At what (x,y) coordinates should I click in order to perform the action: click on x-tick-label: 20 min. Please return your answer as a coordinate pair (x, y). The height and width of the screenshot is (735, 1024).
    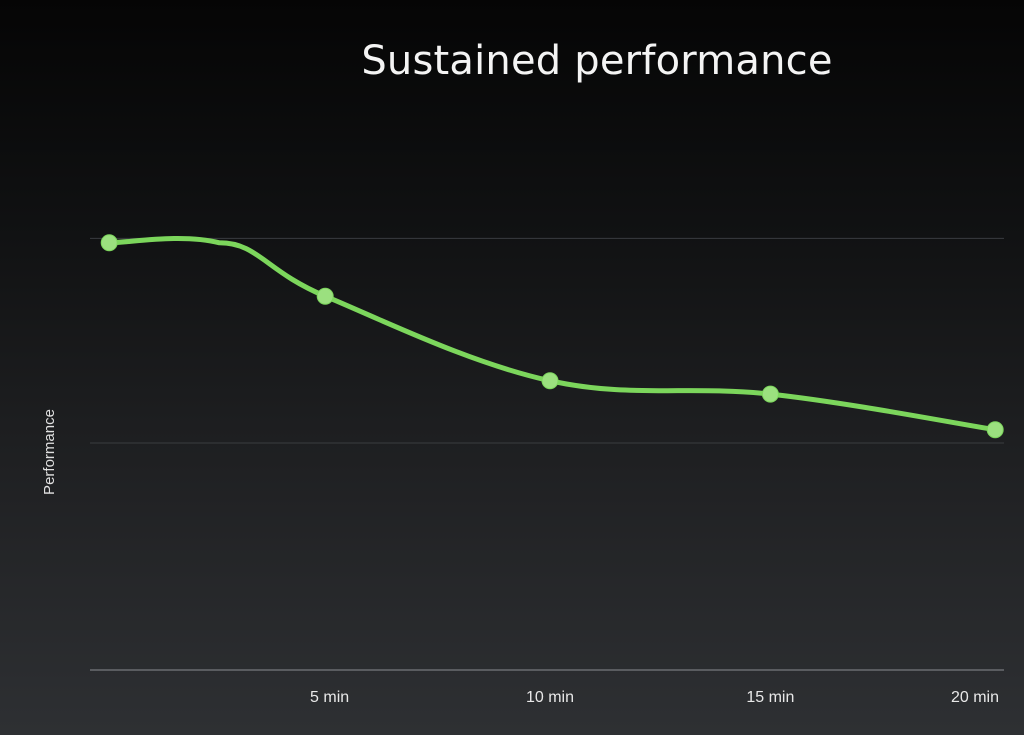
    Looking at the image, I should click on (975, 697).